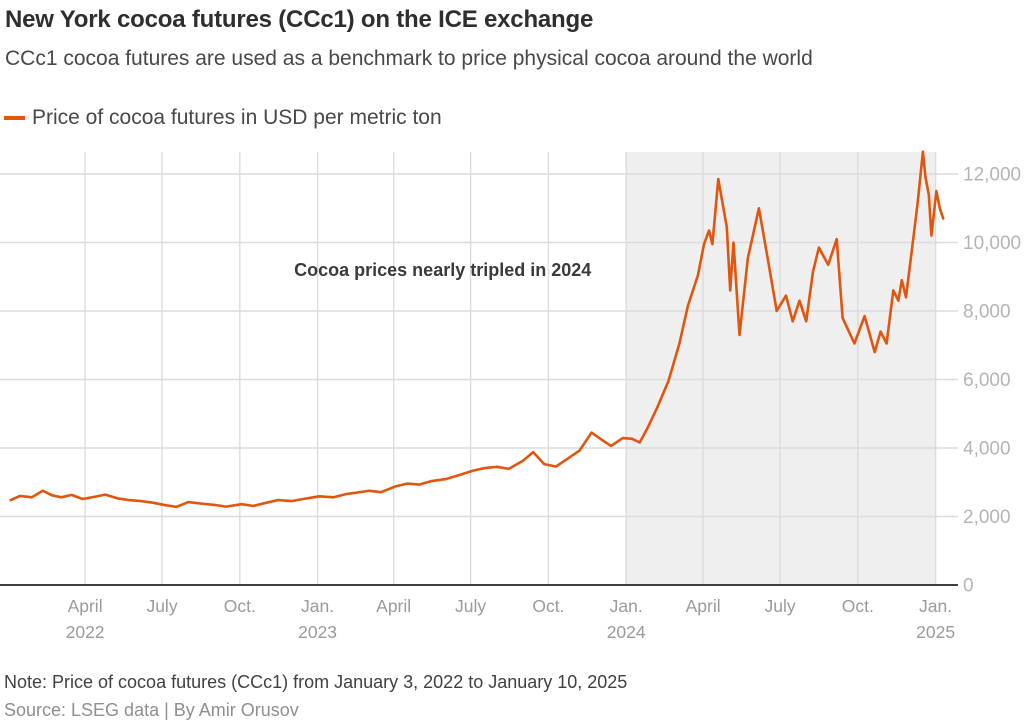  What do you see at coordinates (992, 175) in the screenshot?
I see `y-axis-label: 12,000` at bounding box center [992, 175].